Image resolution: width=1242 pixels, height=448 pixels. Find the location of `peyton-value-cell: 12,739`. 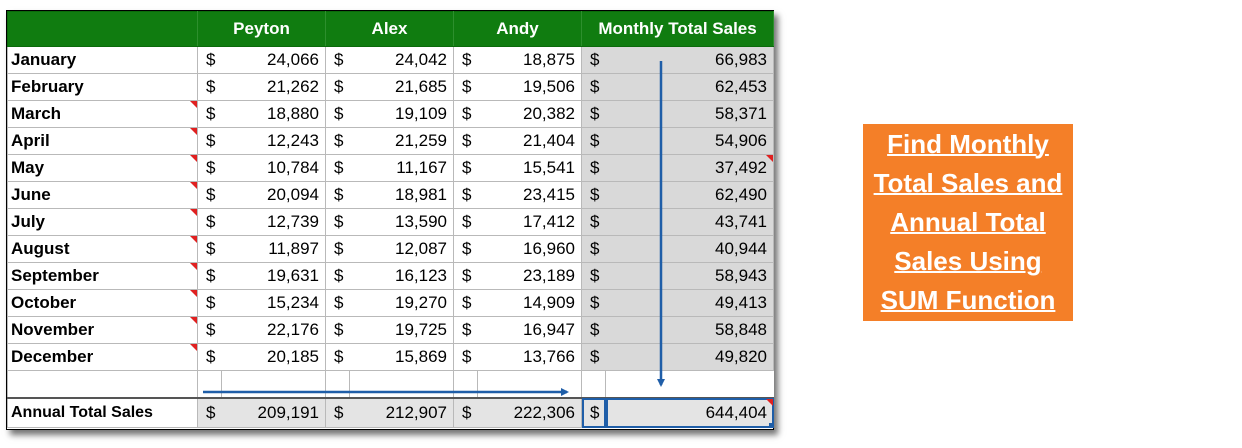

peyton-value-cell: 12,739 is located at coordinates (273, 222).